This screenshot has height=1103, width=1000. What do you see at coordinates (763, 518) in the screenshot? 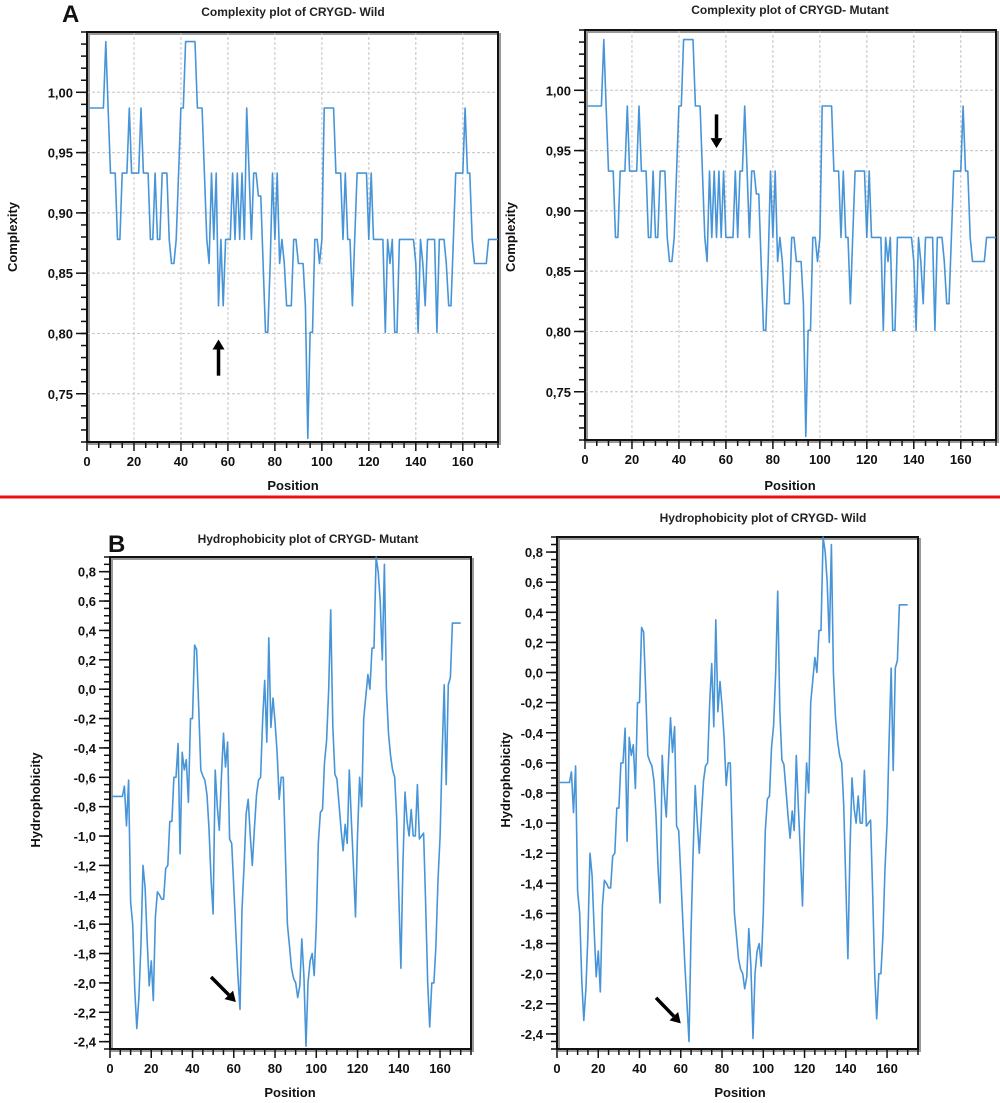
I see `chart-title: Hydrophobicity plot of CRYGD- Wild` at bounding box center [763, 518].